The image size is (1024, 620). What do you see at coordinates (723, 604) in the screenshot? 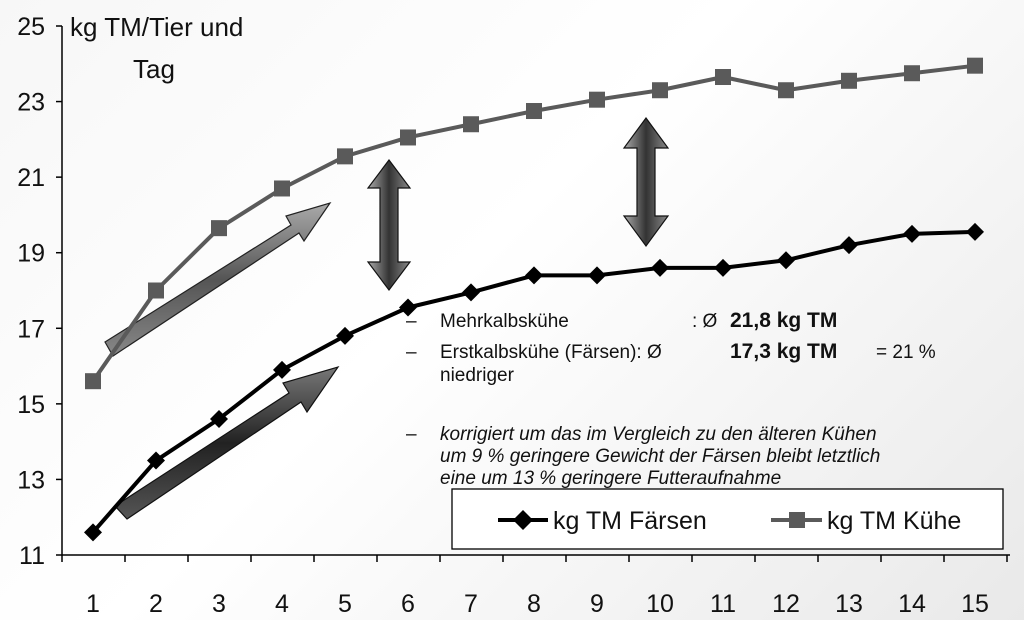
I see `x-tick-label: 11` at bounding box center [723, 604].